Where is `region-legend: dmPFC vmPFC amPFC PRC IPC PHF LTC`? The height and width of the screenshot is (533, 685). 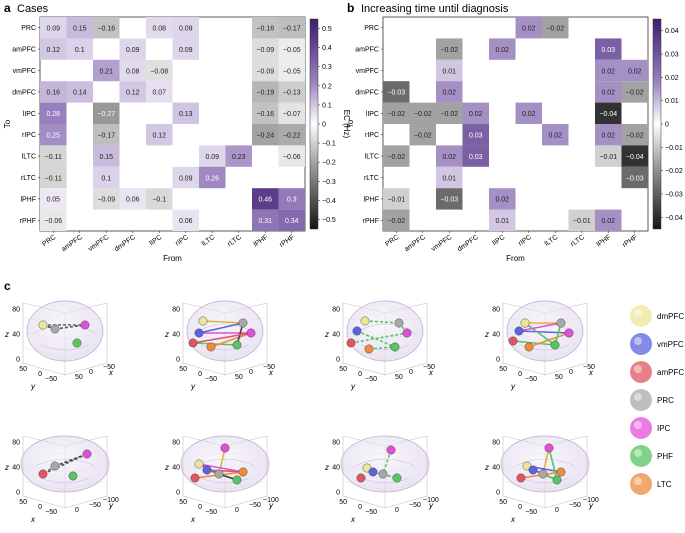 region-legend: dmPFC vmPFC amPFC PRC IPC PHF LTC is located at coordinates (657, 400).